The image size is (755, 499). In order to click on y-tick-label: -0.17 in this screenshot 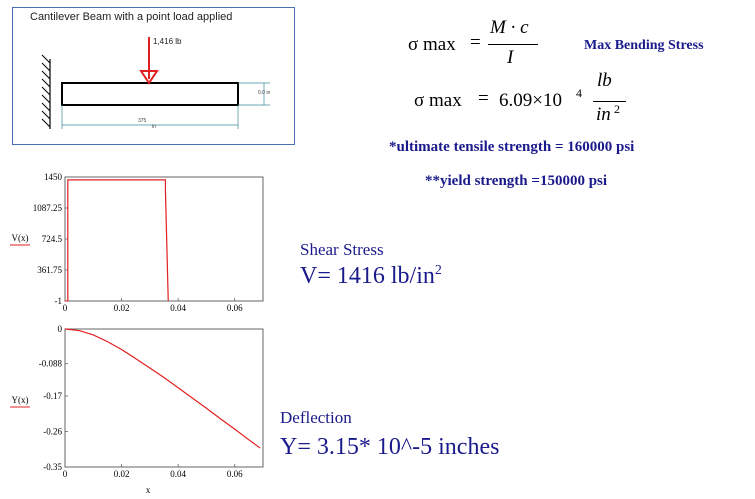, I will do `click(52, 396)`.